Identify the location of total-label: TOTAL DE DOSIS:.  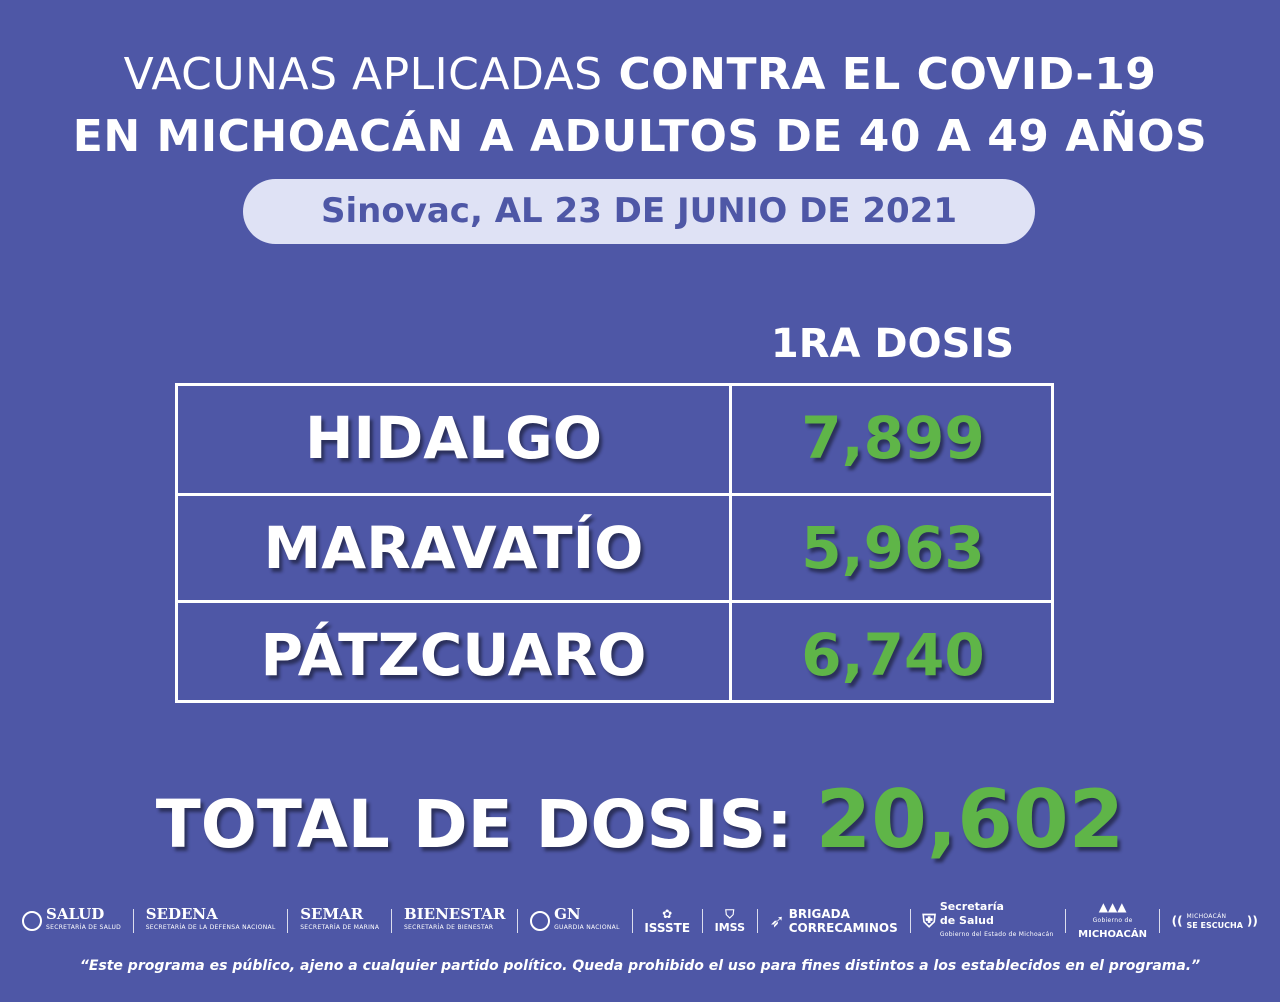
(474, 824).